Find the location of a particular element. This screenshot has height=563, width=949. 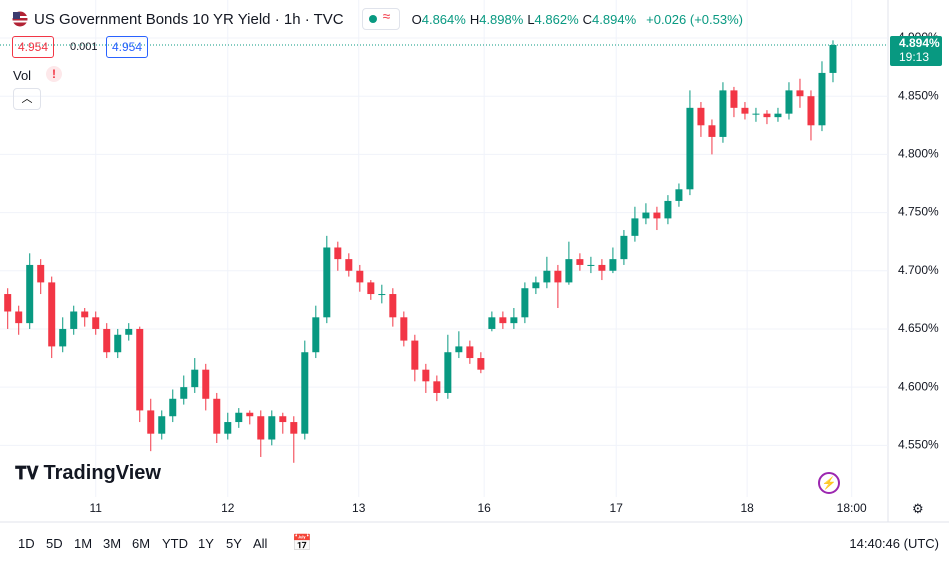

y-tick-label: 4.650% is located at coordinates (918, 328).